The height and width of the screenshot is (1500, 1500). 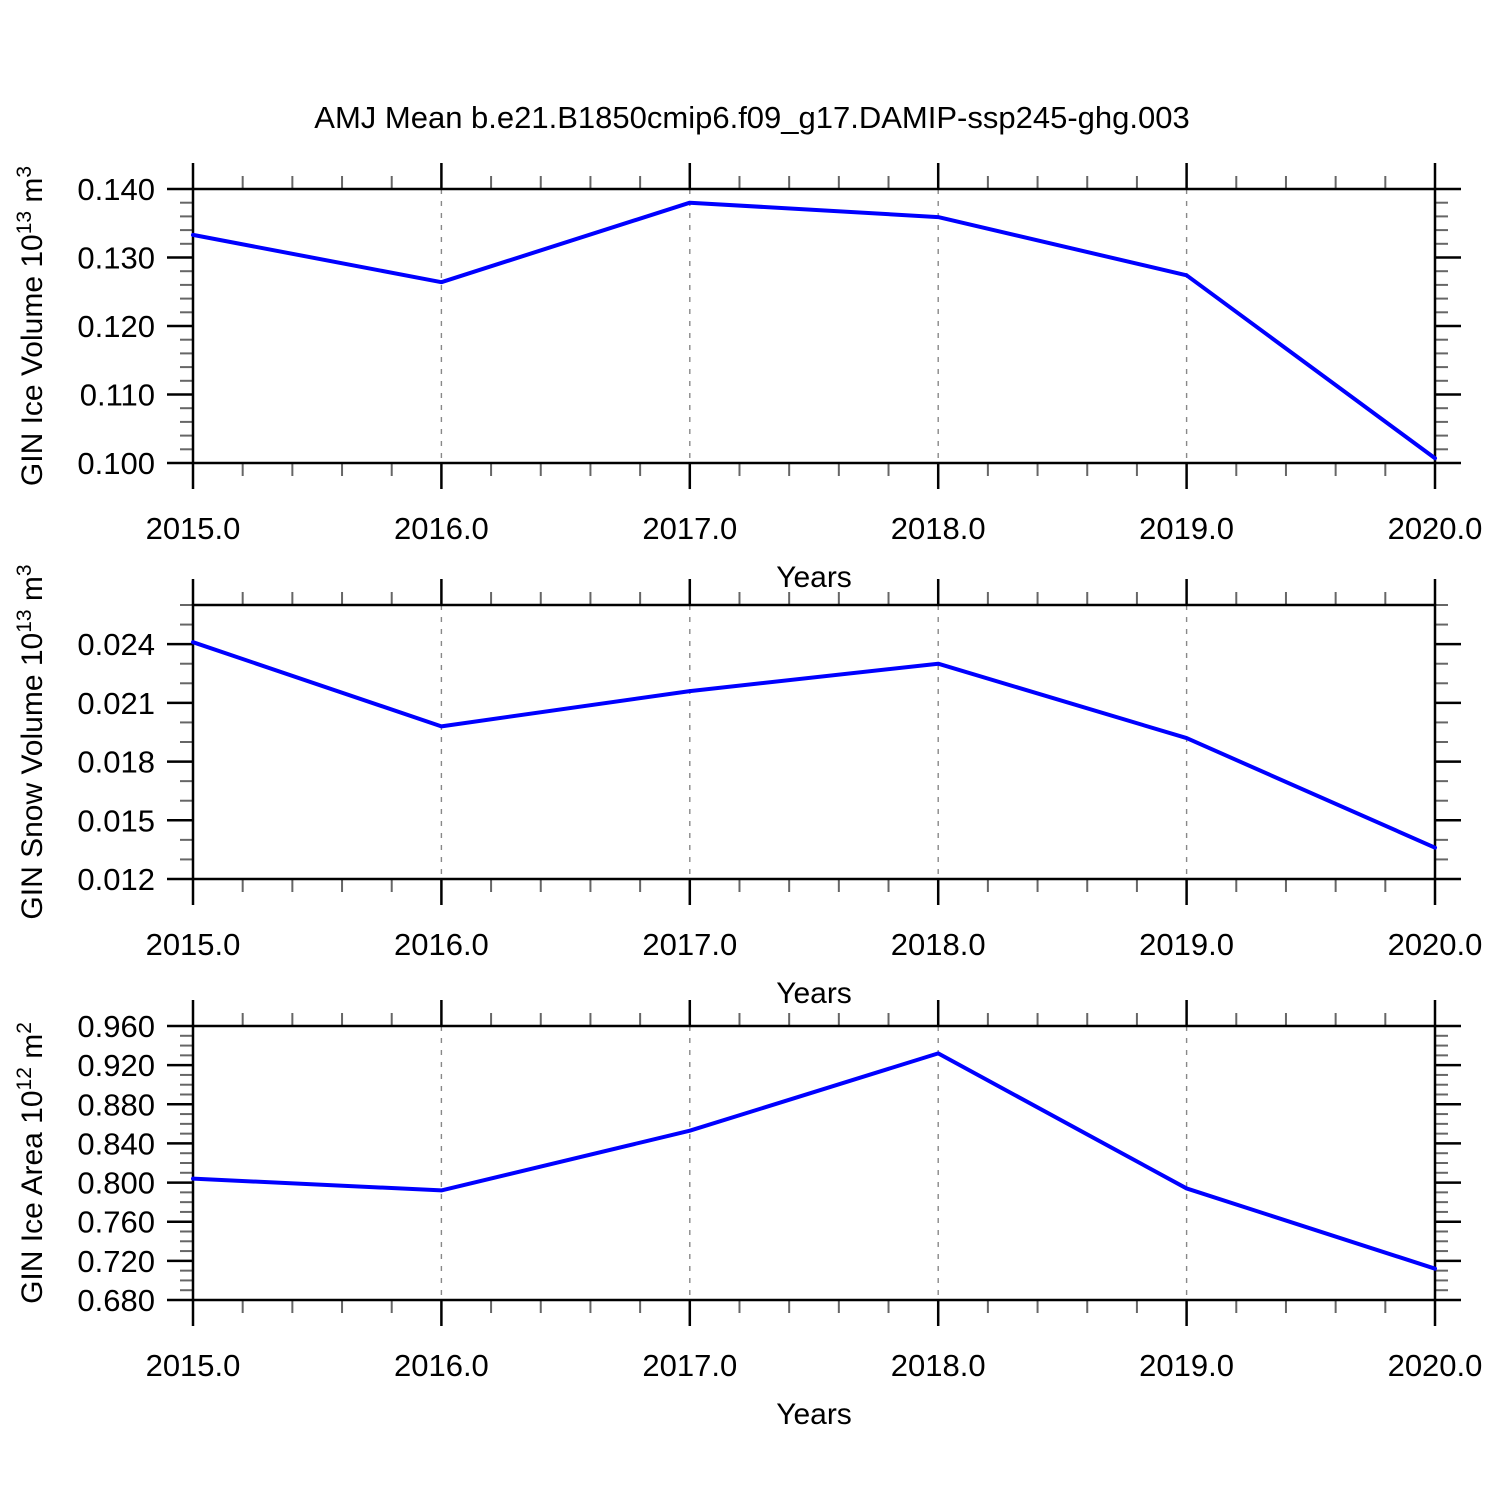 What do you see at coordinates (116, 820) in the screenshot?
I see `y-tick-label: 0.015` at bounding box center [116, 820].